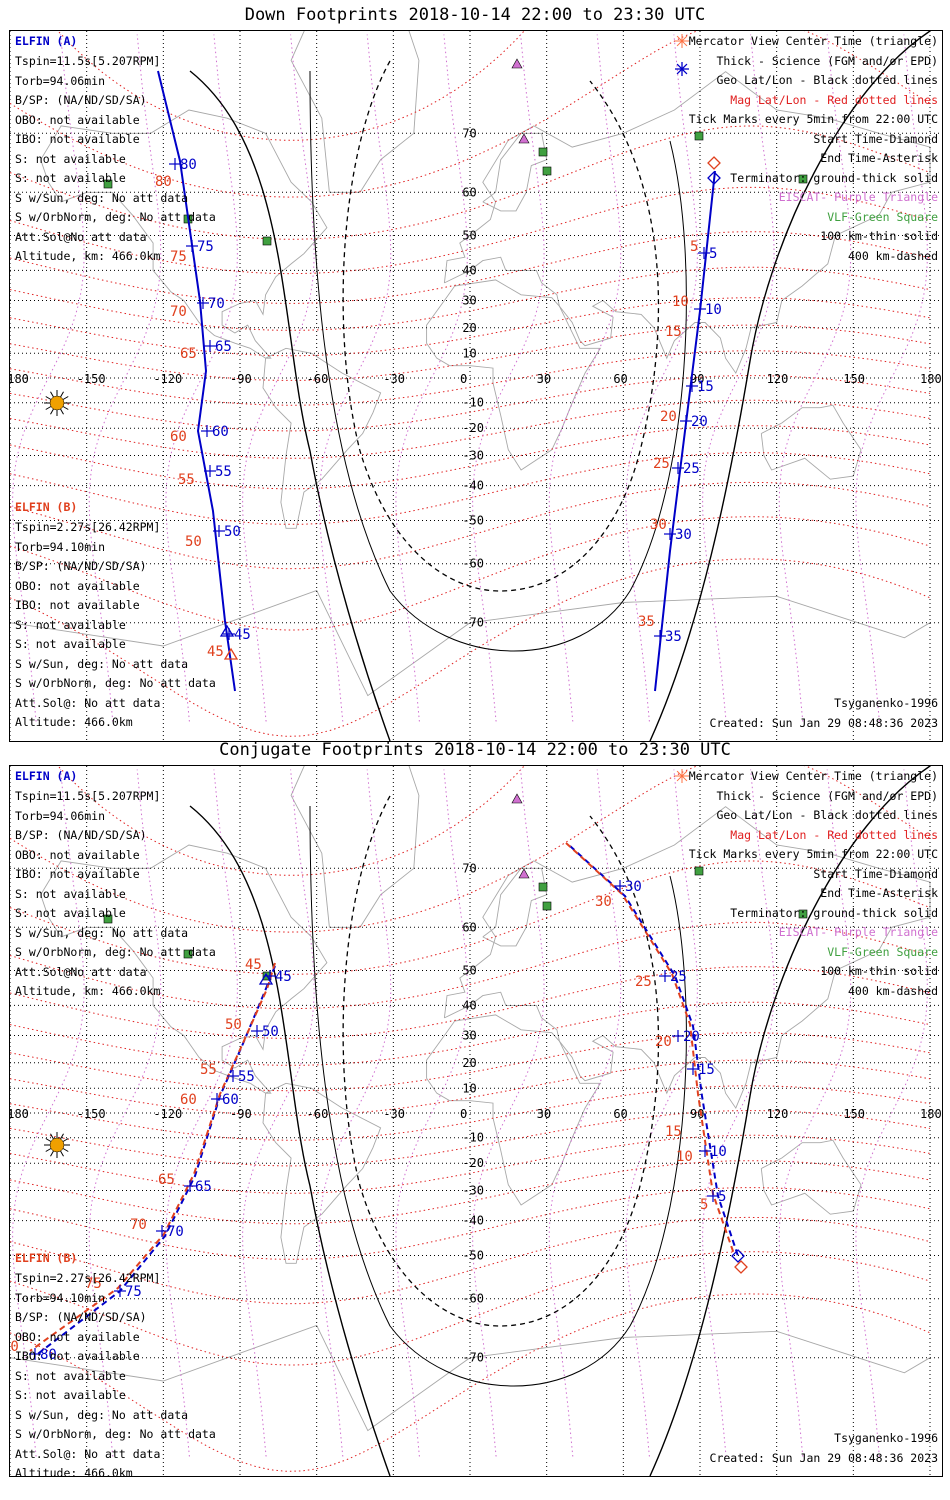 The width and height of the screenshot is (950, 1500). I want to click on legend-item: Mag Lat/Lon - Red dotted lines, so click(834, 99).